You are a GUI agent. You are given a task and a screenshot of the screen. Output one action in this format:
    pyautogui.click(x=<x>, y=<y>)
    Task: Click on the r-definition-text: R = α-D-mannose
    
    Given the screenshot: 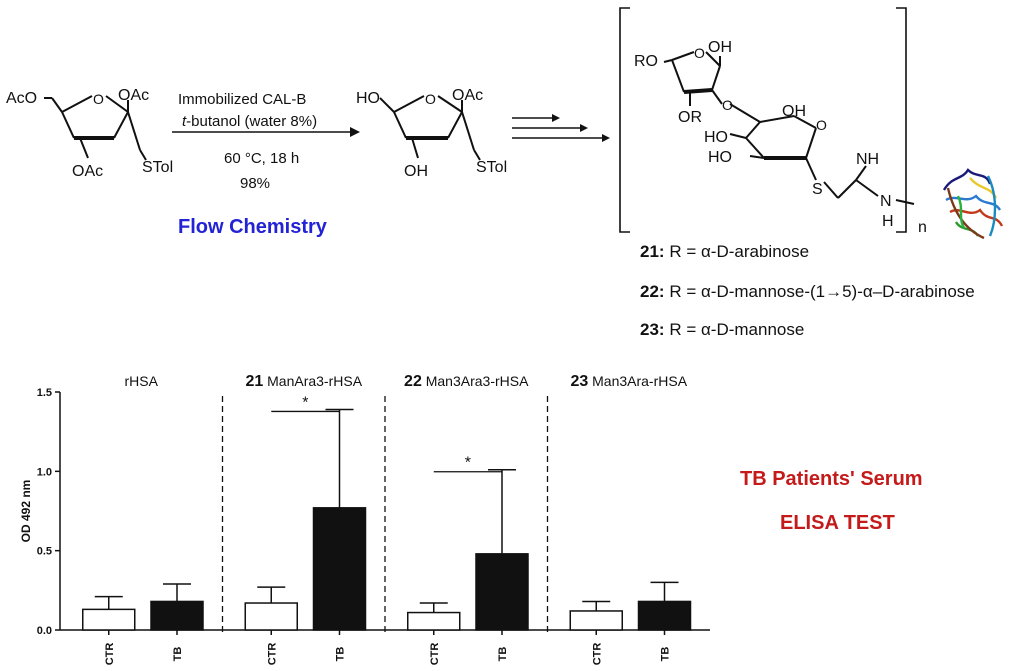 What is the action you would take?
    pyautogui.click(x=737, y=329)
    